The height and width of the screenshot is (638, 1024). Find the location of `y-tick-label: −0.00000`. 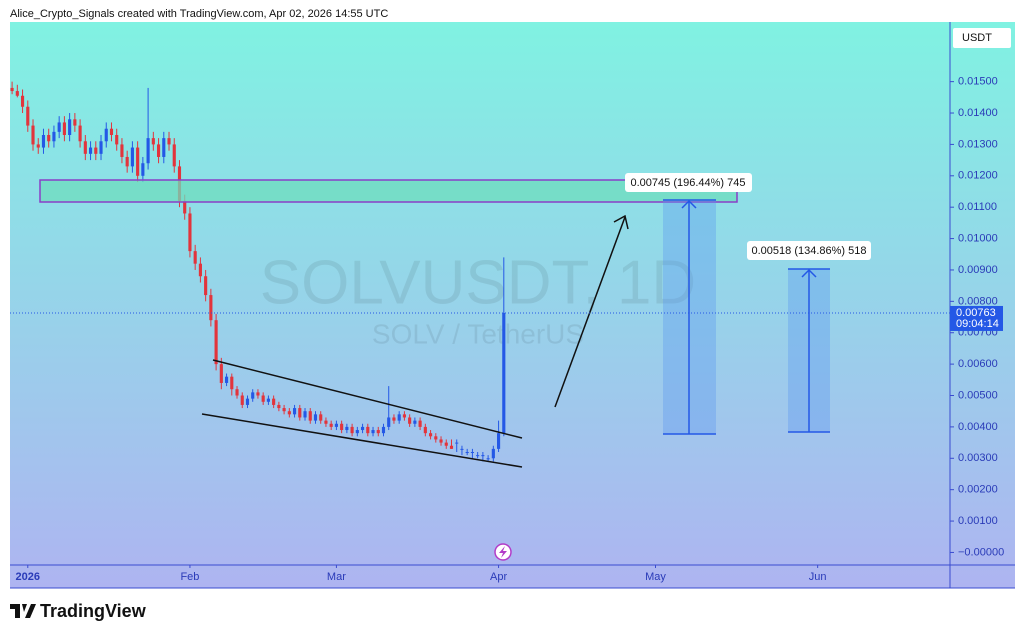

y-tick-label: −0.00000 is located at coordinates (981, 552).